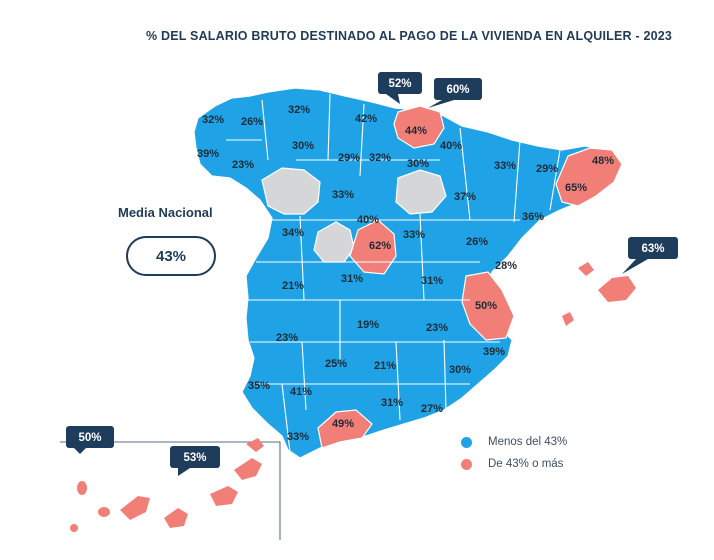  What do you see at coordinates (293, 233) in the screenshot?
I see `province-value-label: 34%` at bounding box center [293, 233].